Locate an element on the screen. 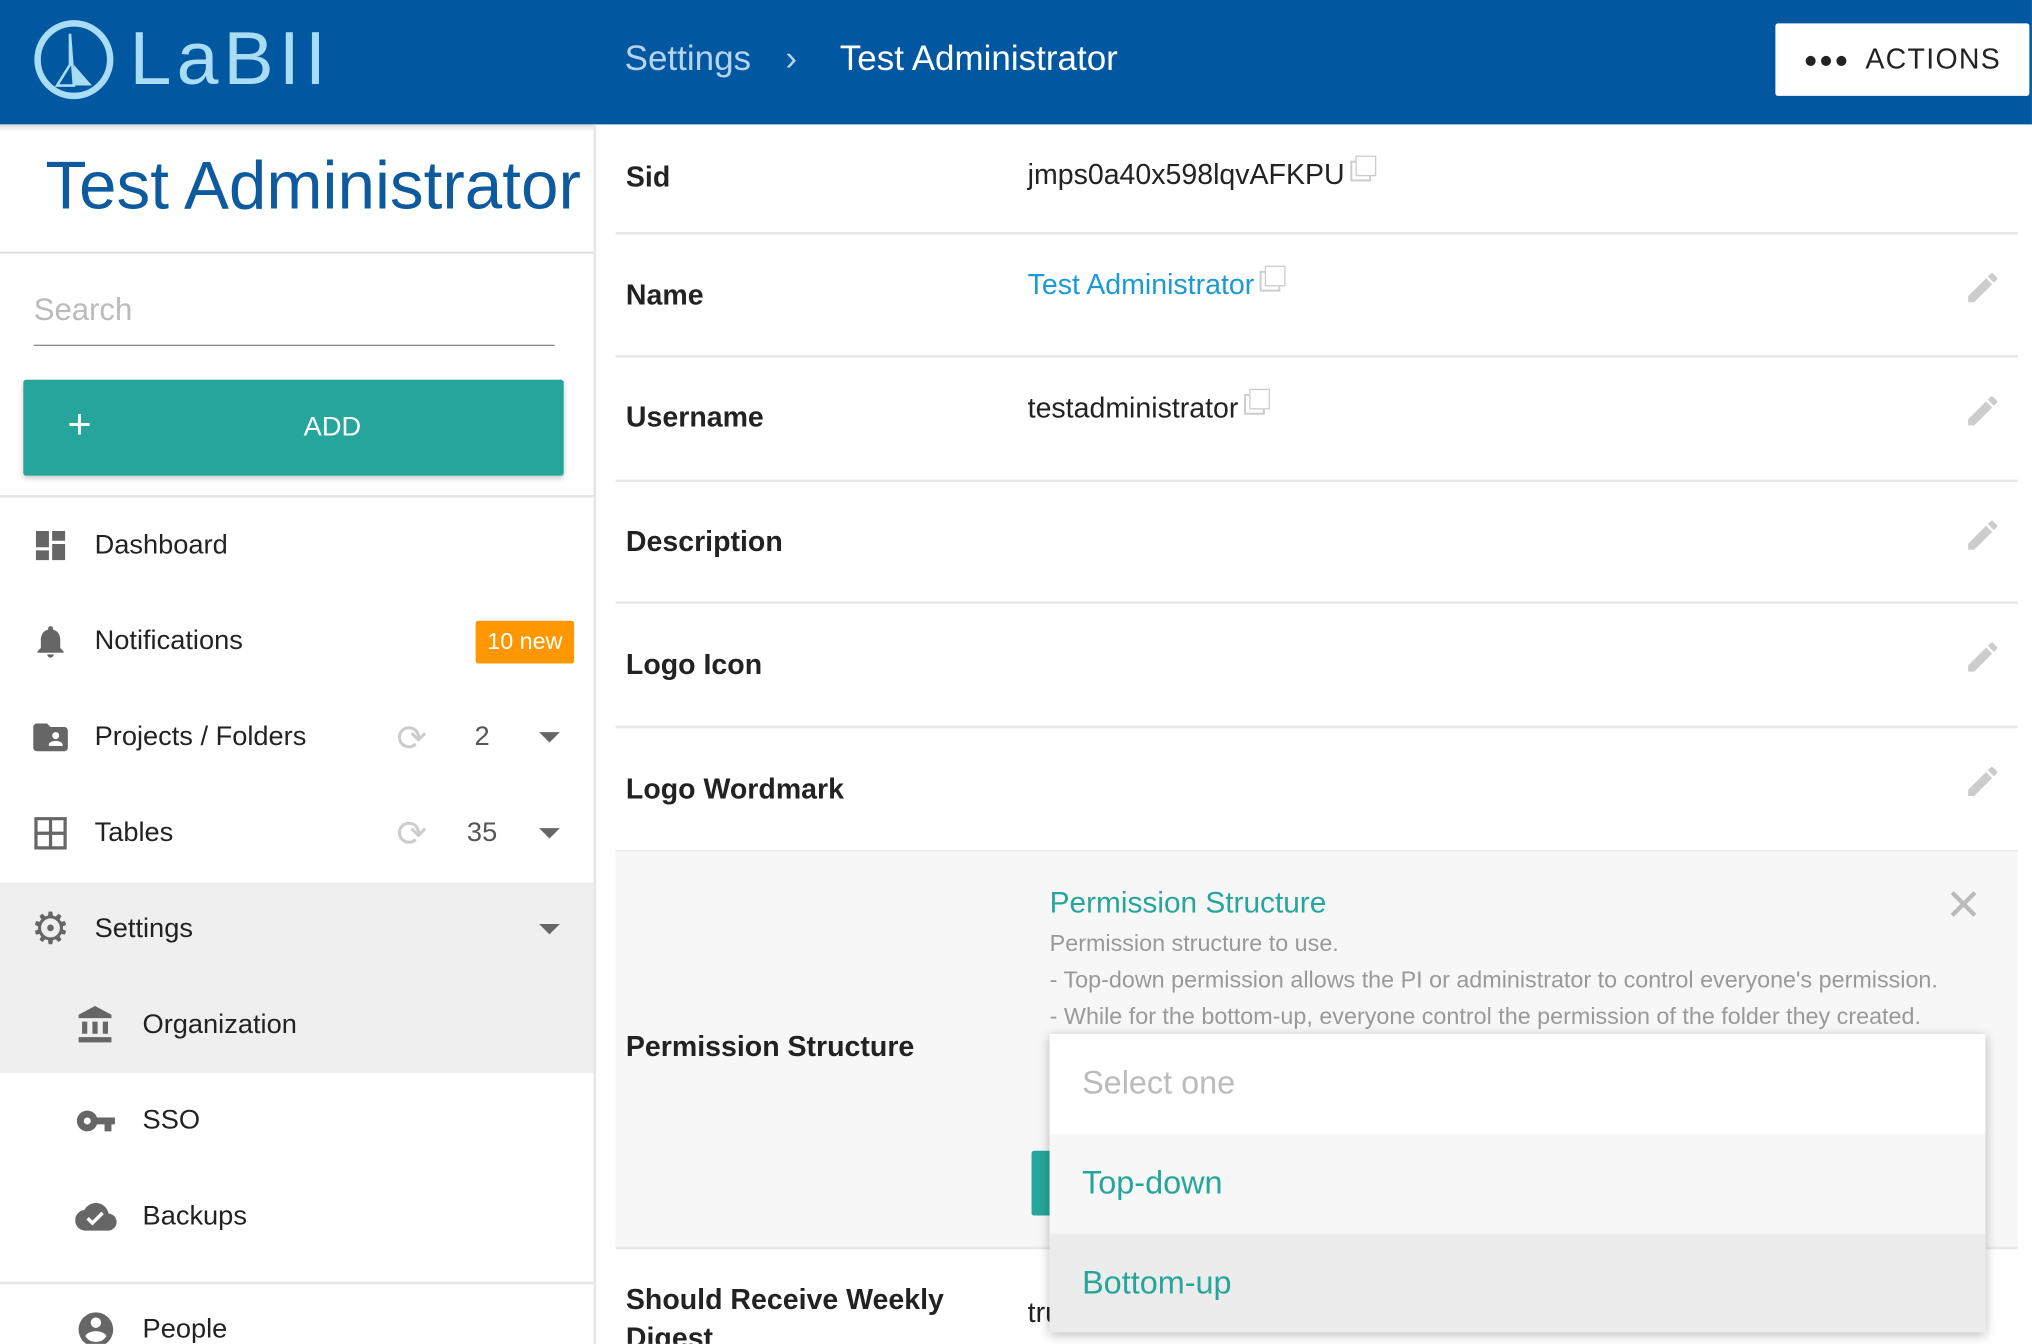  close-icon: ✕ is located at coordinates (1964, 906).